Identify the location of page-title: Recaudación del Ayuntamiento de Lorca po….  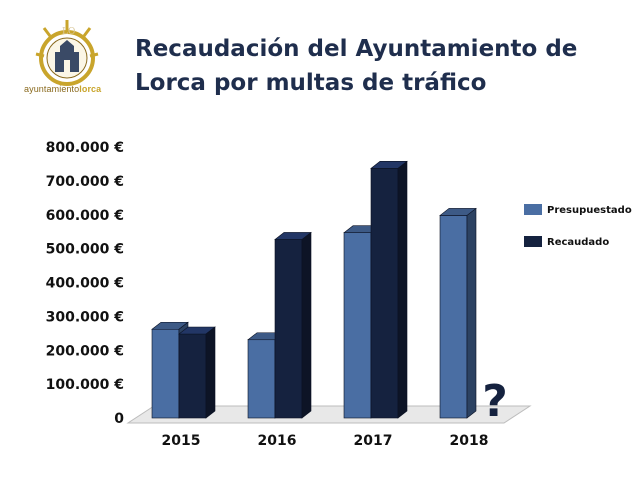
(370, 66).